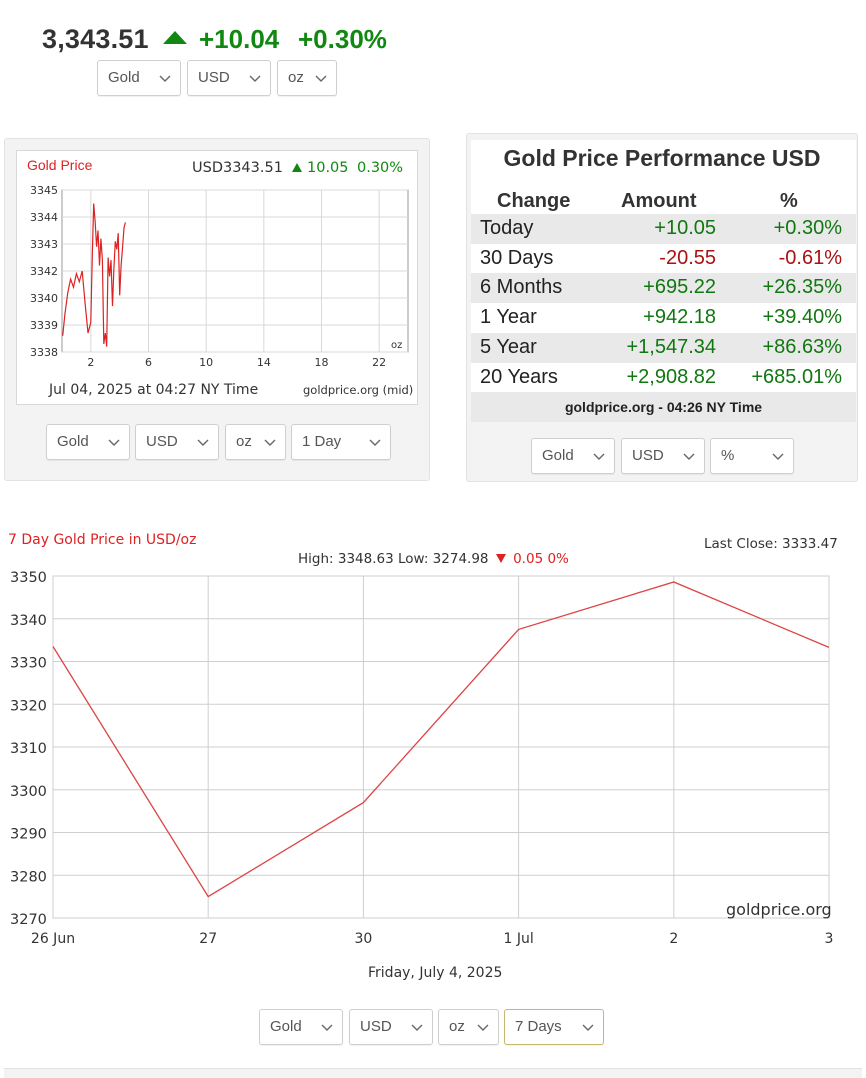  Describe the element at coordinates (508, 346) in the screenshot. I see `row-period: 5 Year` at that location.